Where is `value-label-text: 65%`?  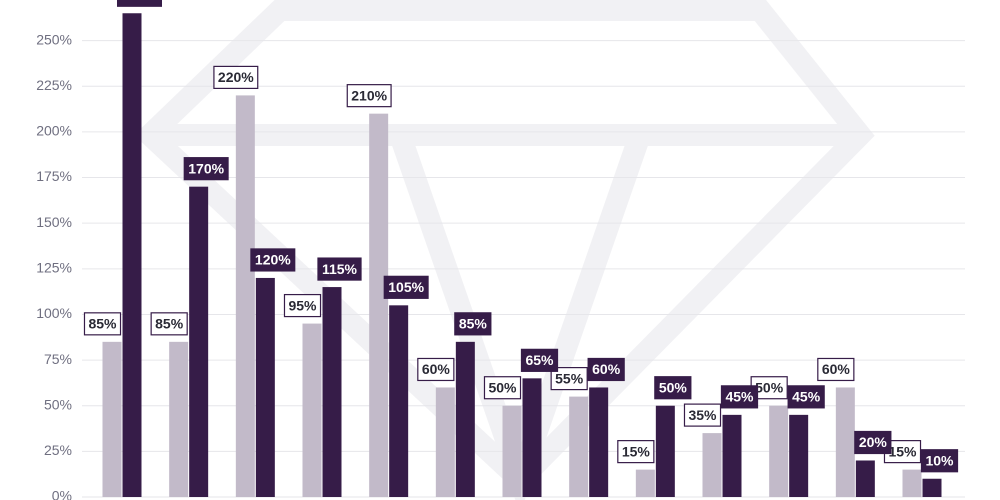 value-label-text: 65% is located at coordinates (539, 360).